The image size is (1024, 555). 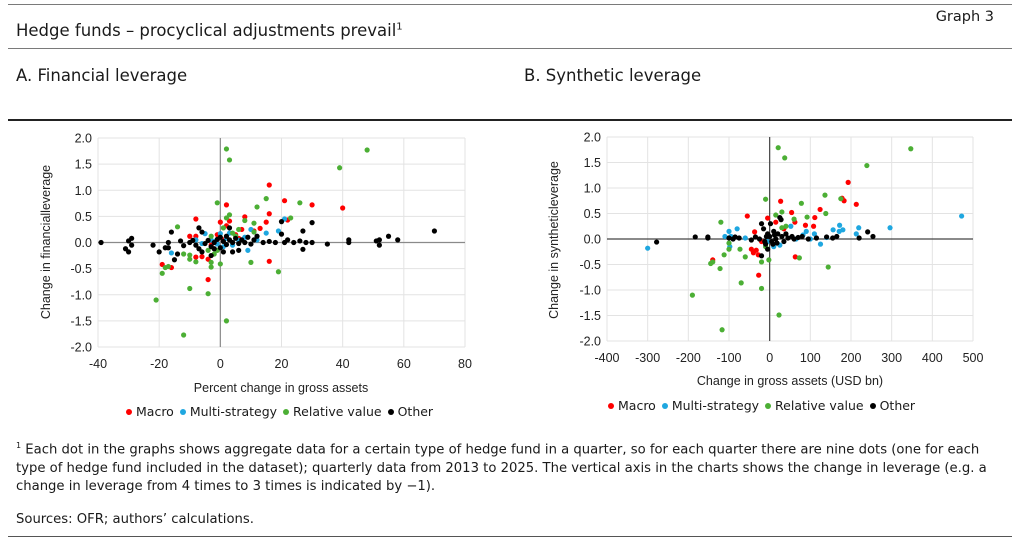 What do you see at coordinates (973, 358) in the screenshot?
I see `x-tick-label: 500` at bounding box center [973, 358].